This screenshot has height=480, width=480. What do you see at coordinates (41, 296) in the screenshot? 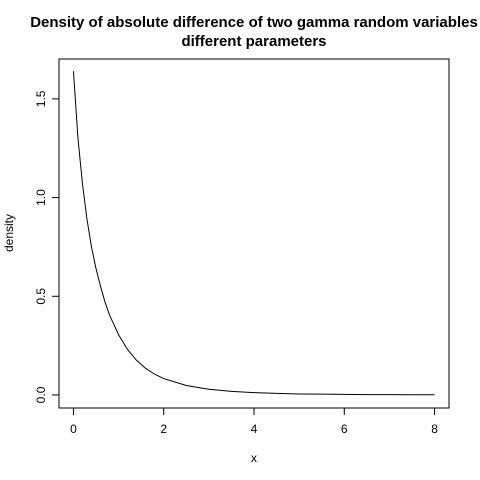
I see `y-tick-label: 0.5` at bounding box center [41, 296].